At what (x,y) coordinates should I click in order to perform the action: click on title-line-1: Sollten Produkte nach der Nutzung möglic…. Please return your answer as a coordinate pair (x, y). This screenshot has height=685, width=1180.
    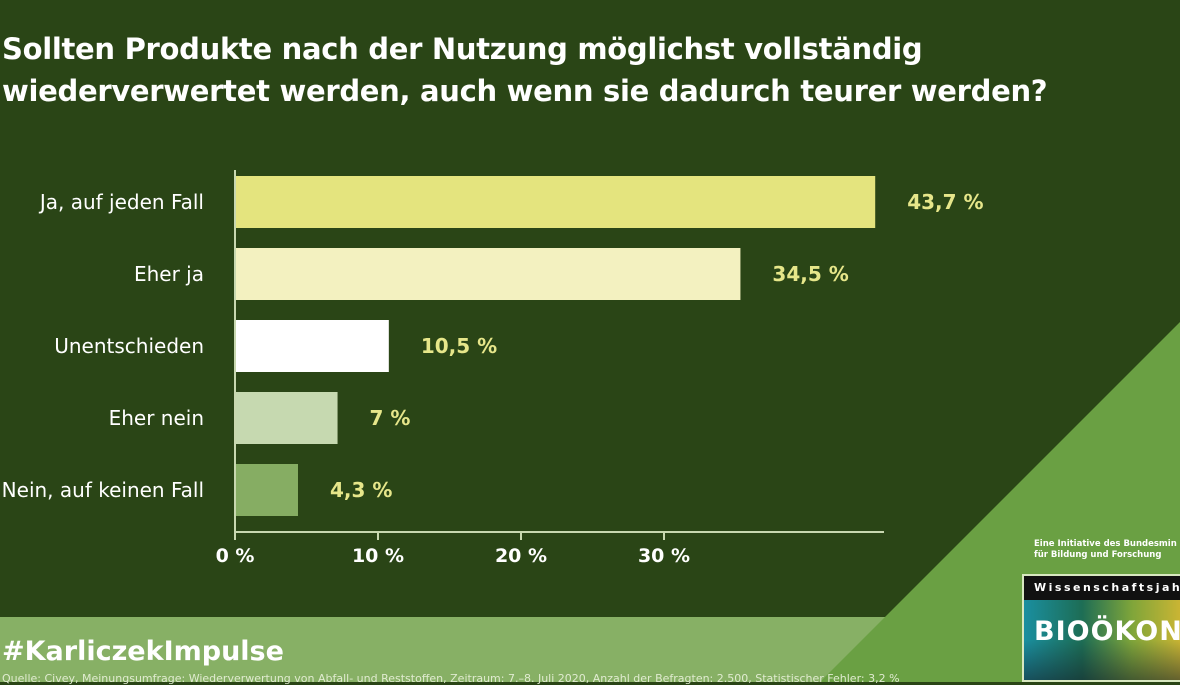
    Looking at the image, I should click on (462, 49).